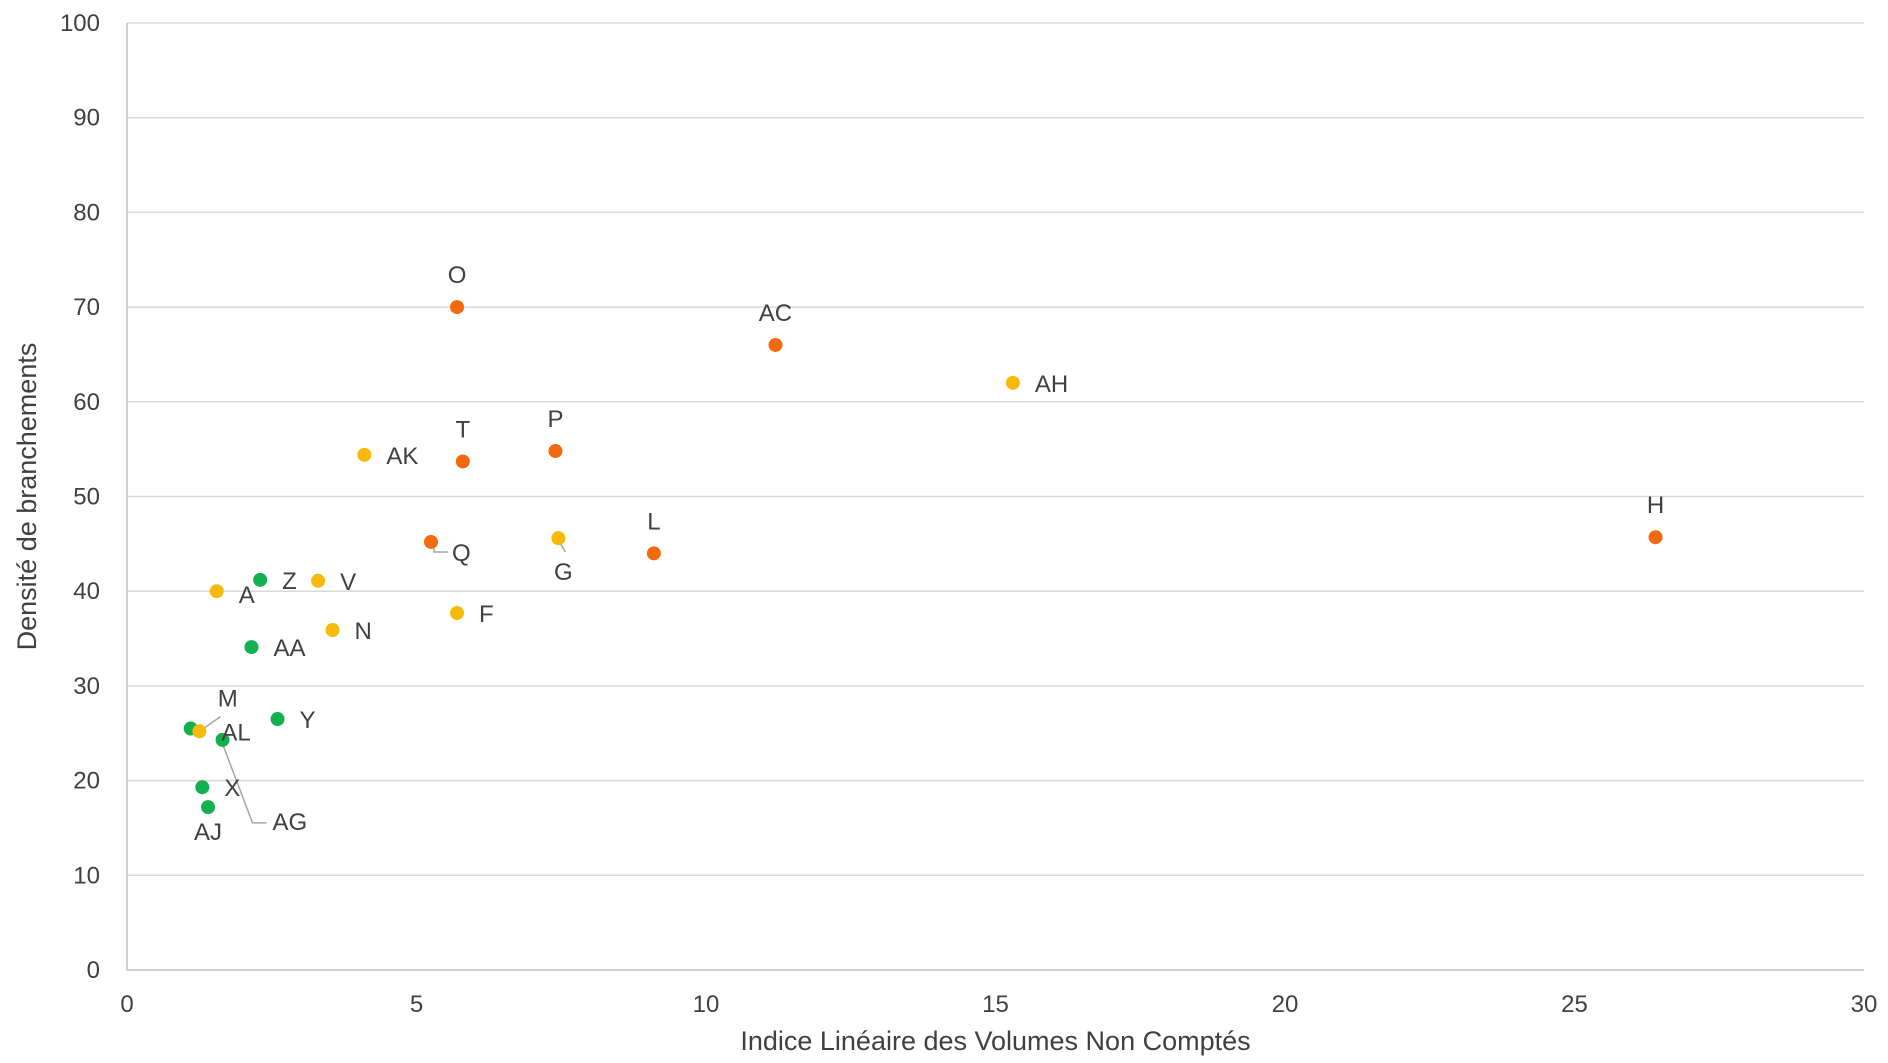 The height and width of the screenshot is (1063, 1888). Describe the element at coordinates (86, 118) in the screenshot. I see `y-tick-label: 90` at that location.